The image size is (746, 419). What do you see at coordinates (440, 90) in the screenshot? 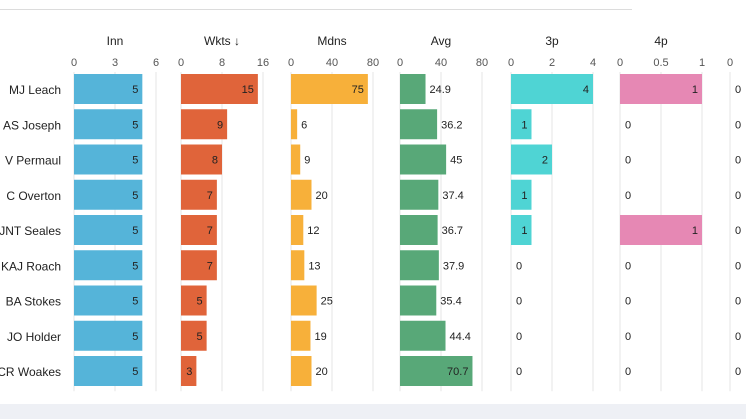
I see `data-label: 24.9` at bounding box center [440, 90].